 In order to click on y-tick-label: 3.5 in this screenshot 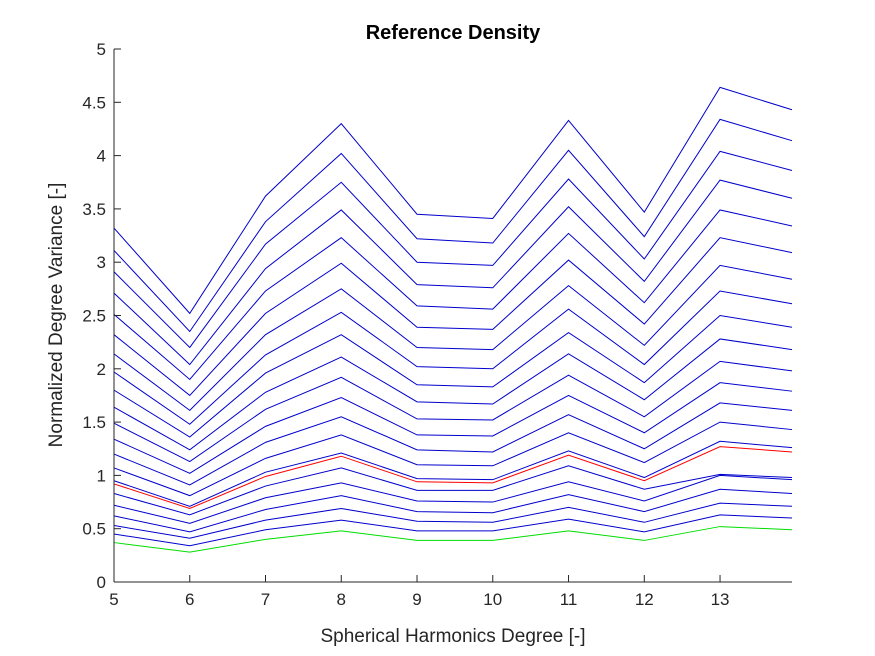, I will do `click(94, 209)`.